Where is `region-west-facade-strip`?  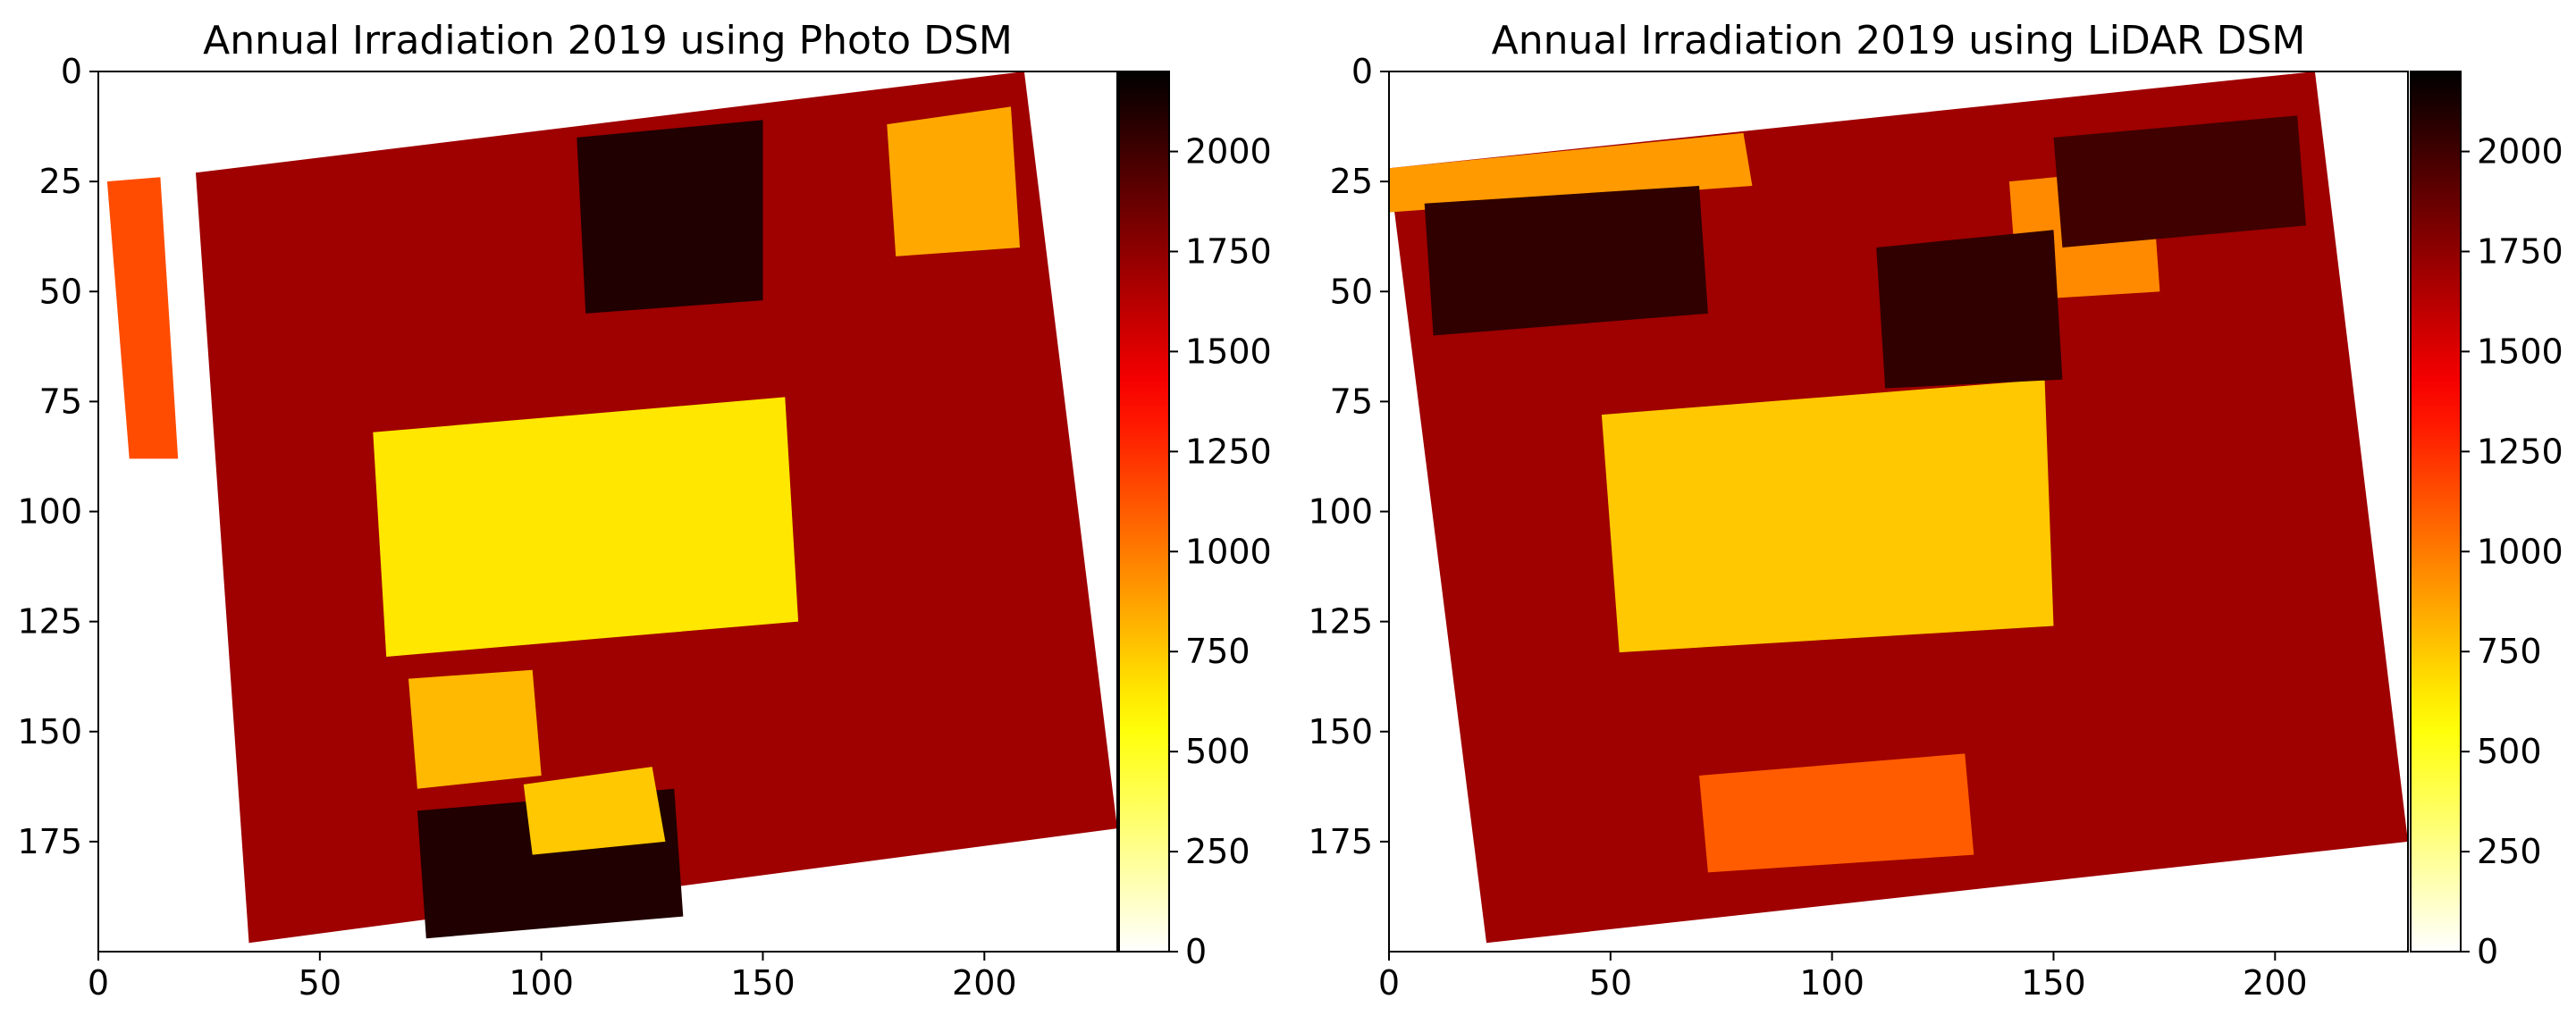
region-west-facade-strip is located at coordinates (143, 318).